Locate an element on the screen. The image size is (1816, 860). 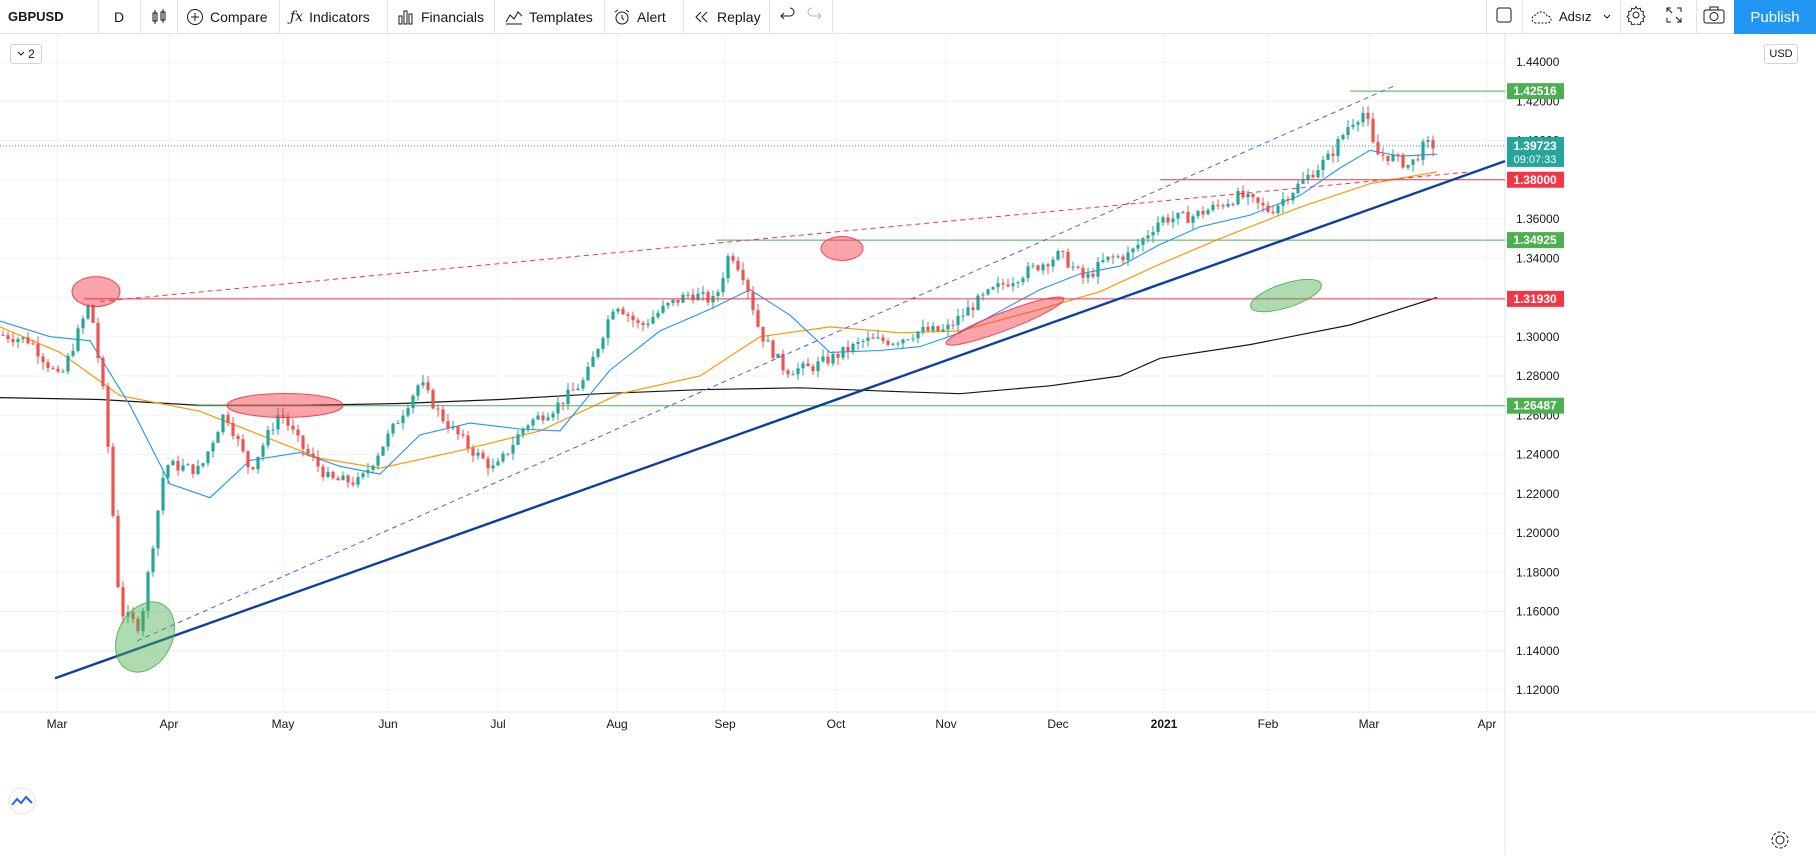
interval-button: D is located at coordinates (119, 16).